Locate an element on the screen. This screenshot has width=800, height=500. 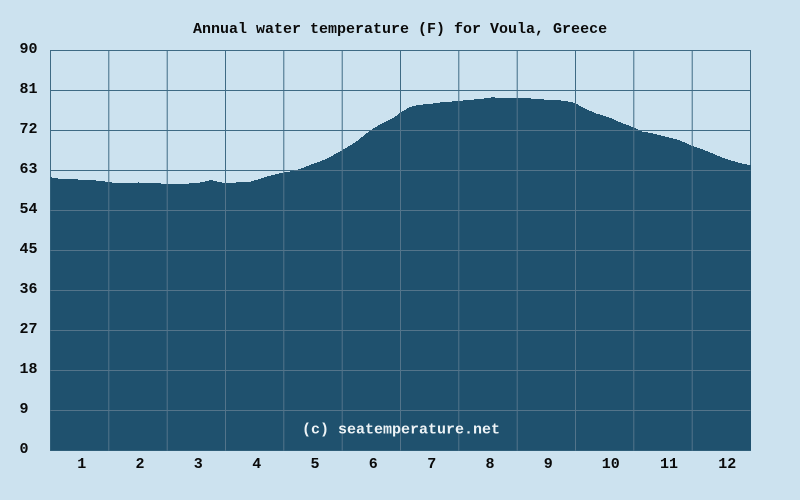
svg-text: 8 is located at coordinates (489, 464).